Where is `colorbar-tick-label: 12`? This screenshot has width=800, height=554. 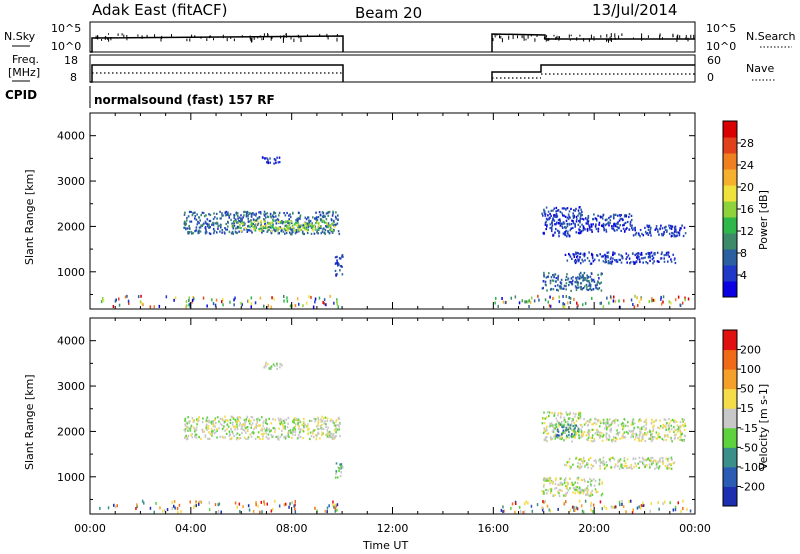 colorbar-tick-label: 12 is located at coordinates (747, 231).